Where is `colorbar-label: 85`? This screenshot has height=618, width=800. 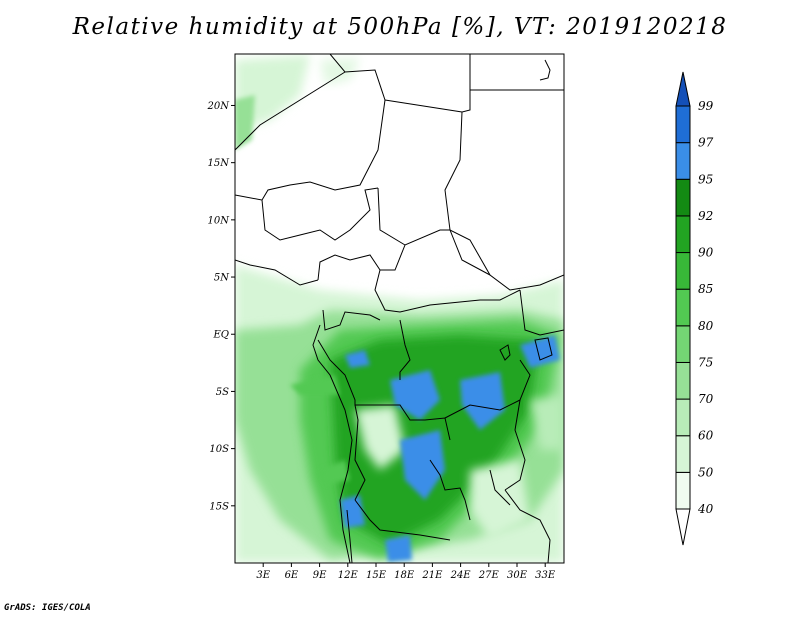
colorbar-label: 85 is located at coordinates (705, 289).